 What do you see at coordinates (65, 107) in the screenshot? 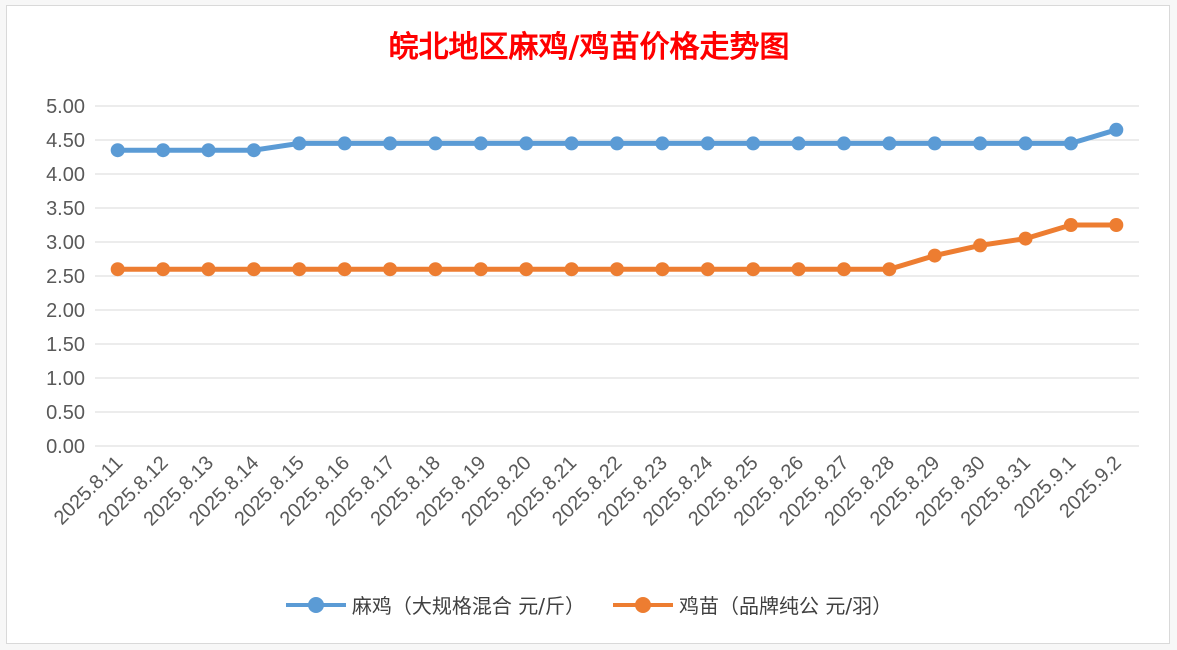
I see `y-tick-label: 5.00` at bounding box center [65, 107].